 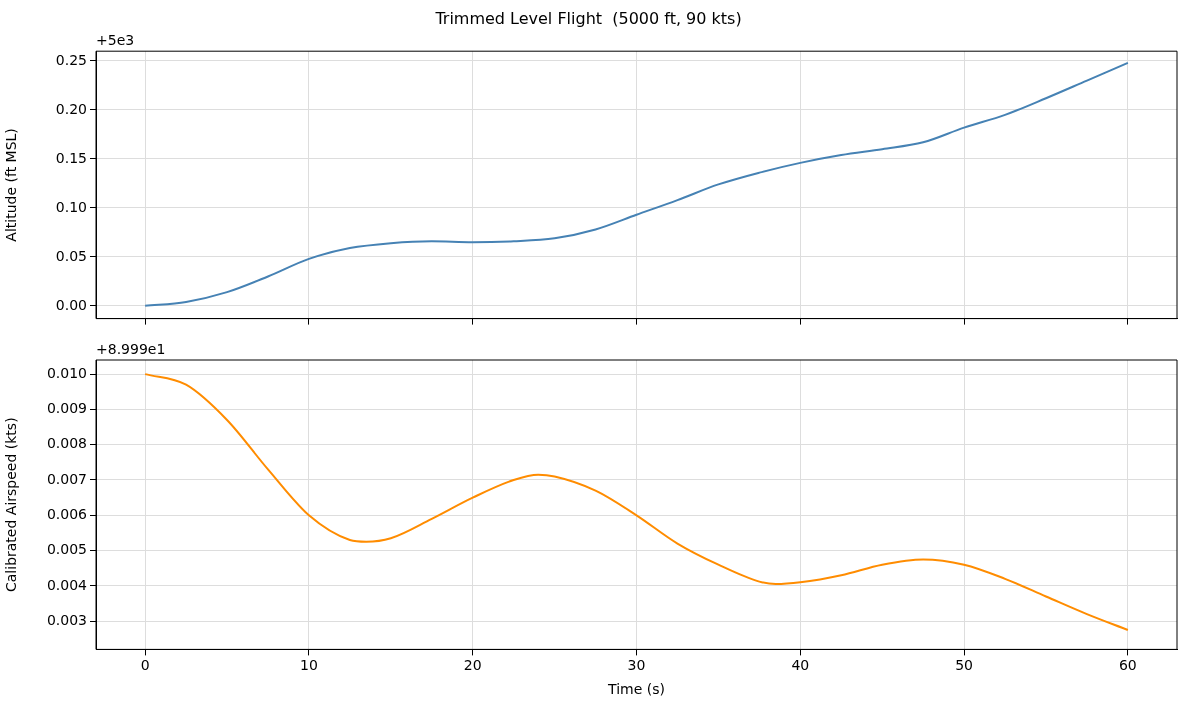 What do you see at coordinates (636, 689) in the screenshot?
I see `x-axis-title: Time (s)` at bounding box center [636, 689].